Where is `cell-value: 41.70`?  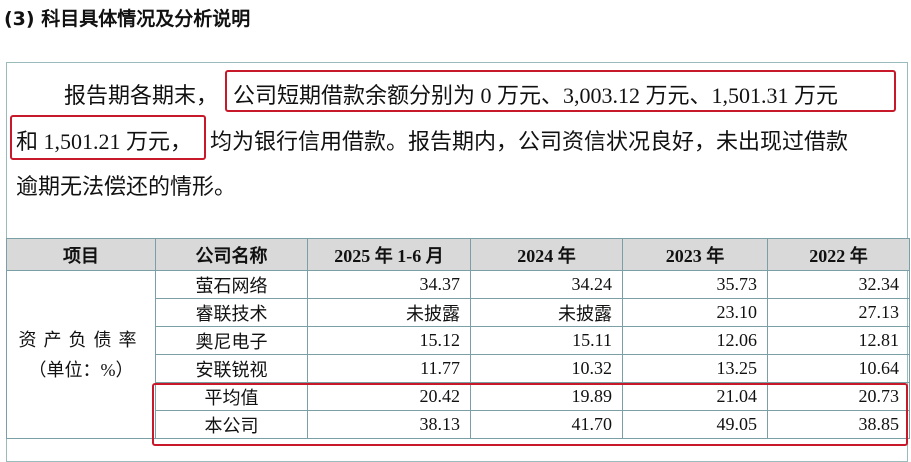
cell-value: 41.70 is located at coordinates (546, 424).